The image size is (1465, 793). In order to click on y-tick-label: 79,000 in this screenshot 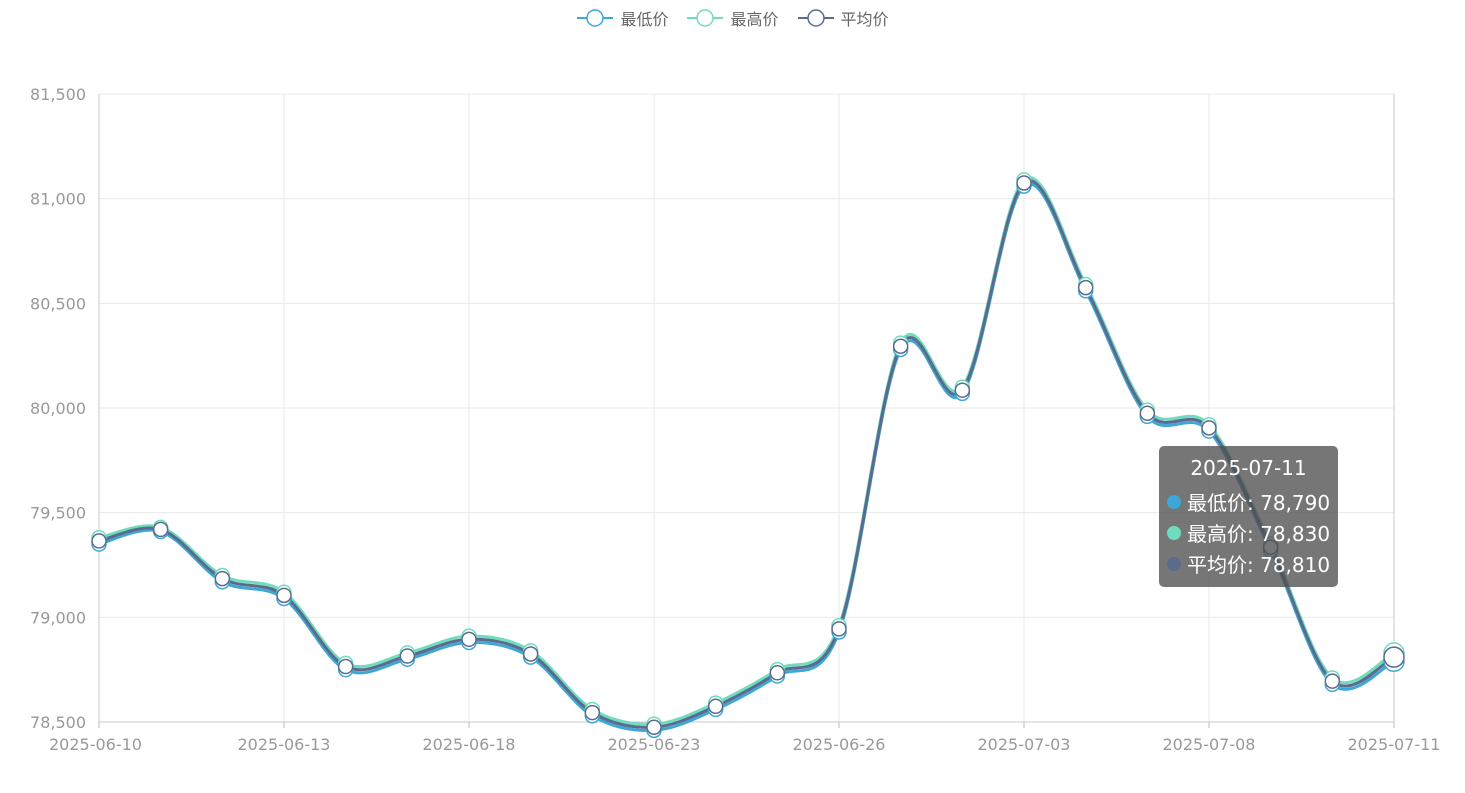, I will do `click(58, 617)`.